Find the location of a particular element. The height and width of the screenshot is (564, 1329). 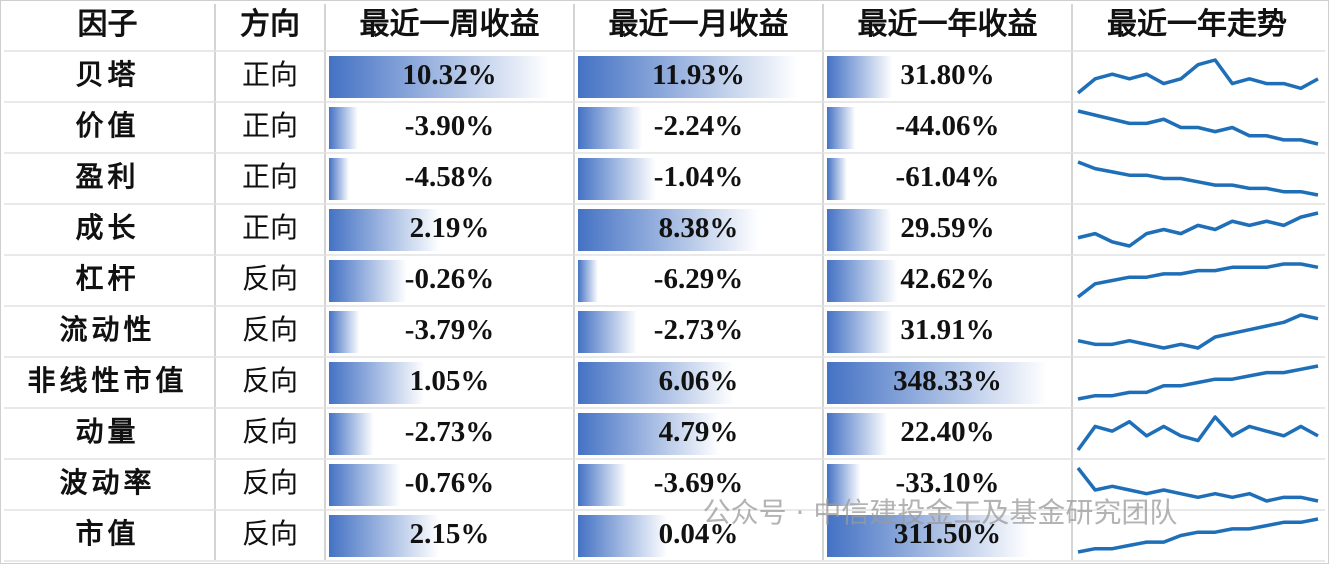

header-cell: 最近一年走势 is located at coordinates (1197, 24).